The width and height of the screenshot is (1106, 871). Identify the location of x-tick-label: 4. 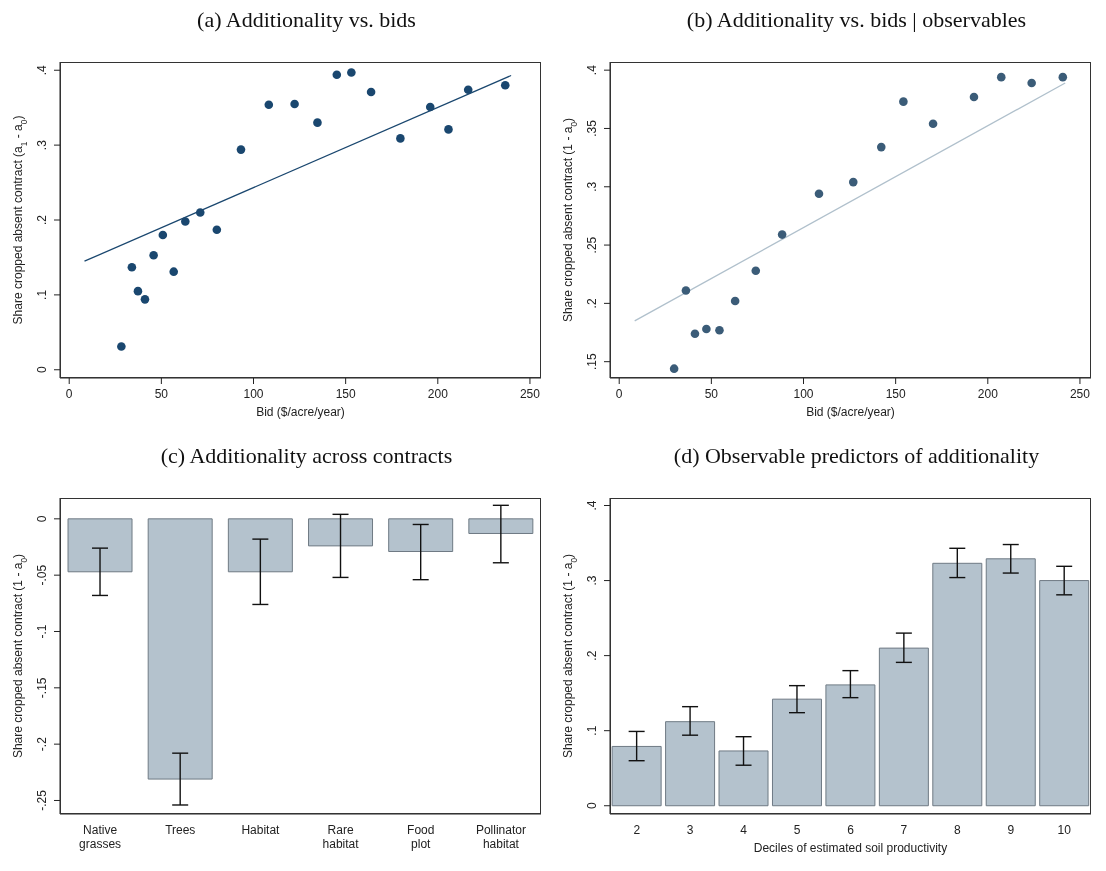
(744, 830).